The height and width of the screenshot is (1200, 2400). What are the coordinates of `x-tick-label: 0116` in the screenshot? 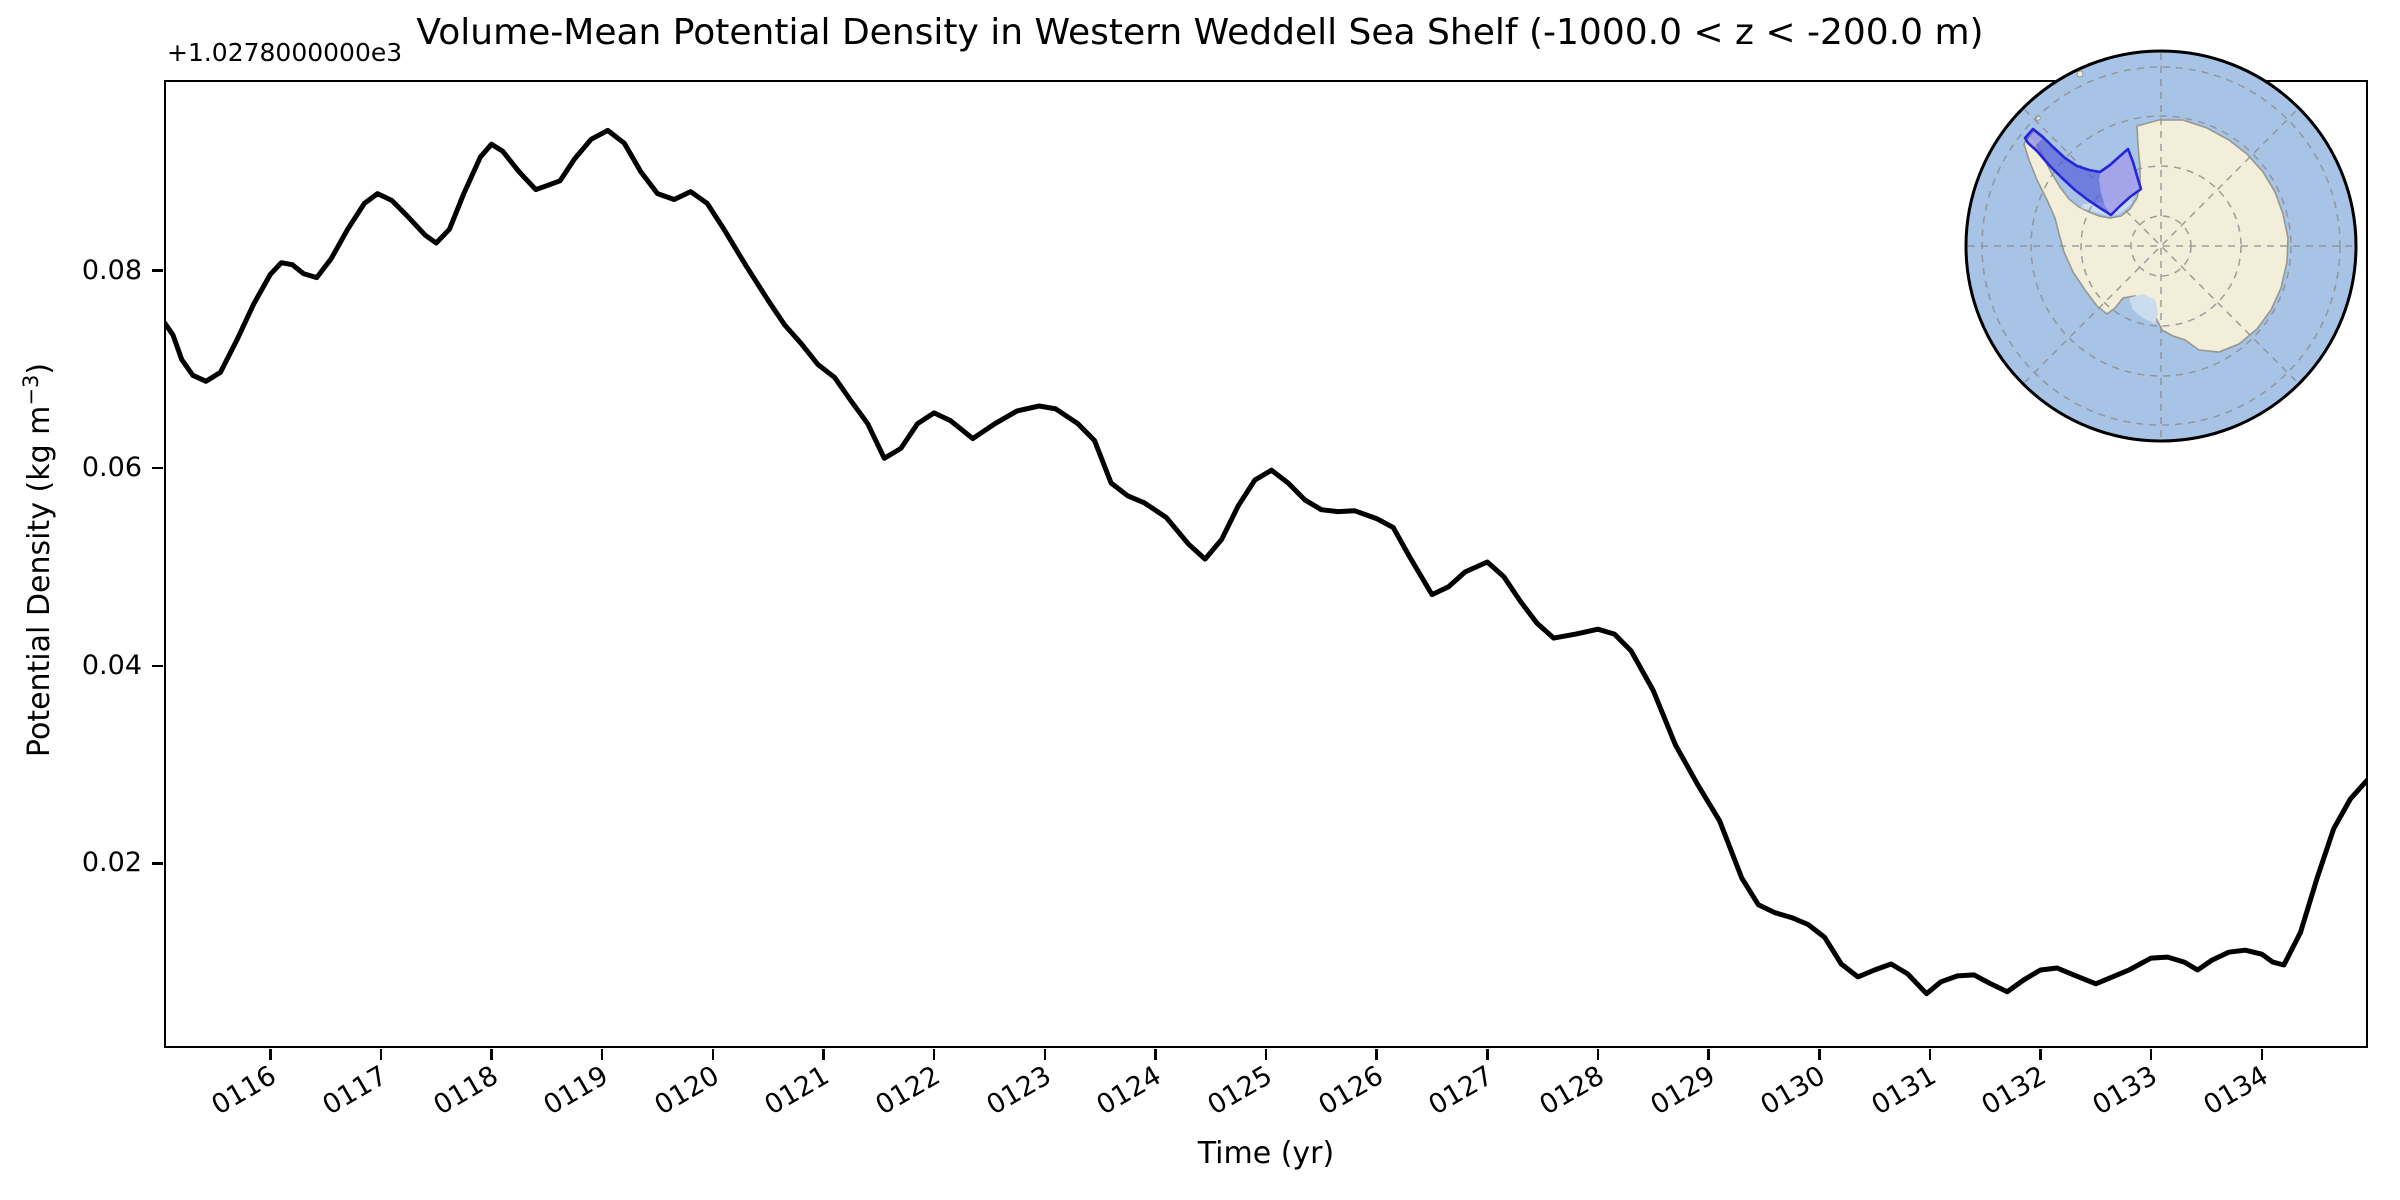 It's located at (244, 1091).